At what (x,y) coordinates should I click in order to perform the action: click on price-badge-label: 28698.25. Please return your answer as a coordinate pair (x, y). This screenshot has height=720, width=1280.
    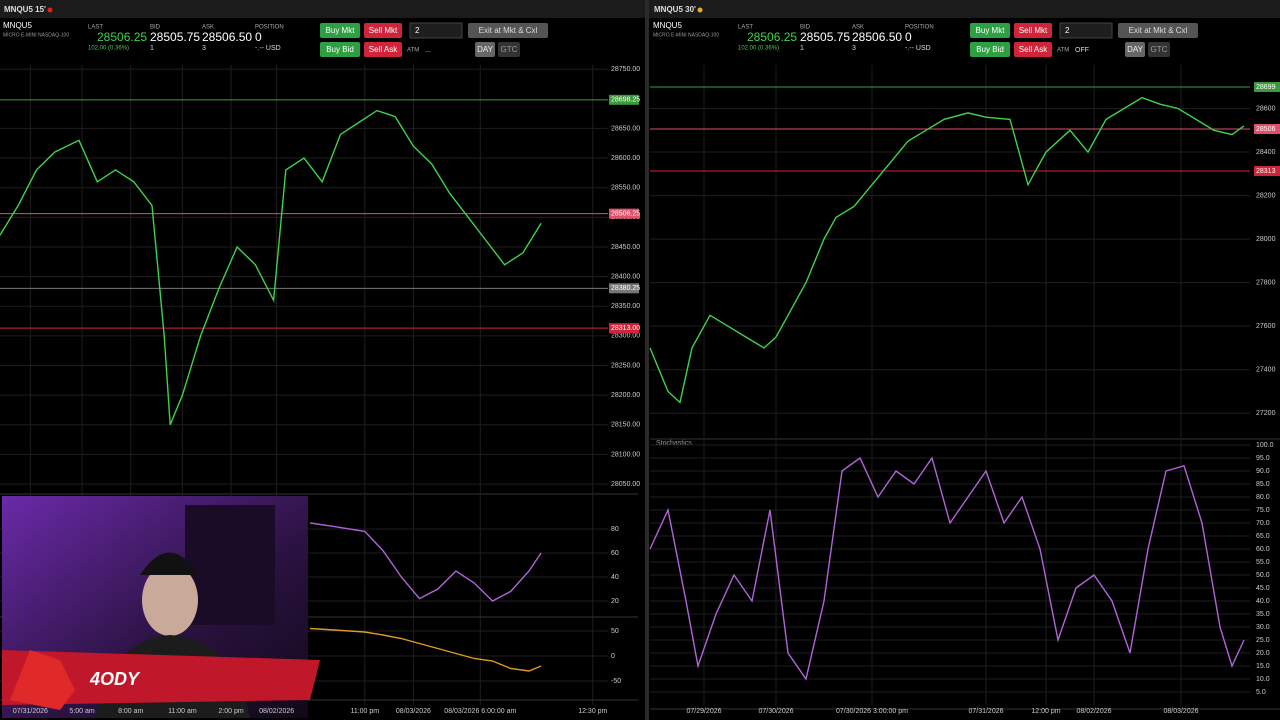
    Looking at the image, I should click on (625, 100).